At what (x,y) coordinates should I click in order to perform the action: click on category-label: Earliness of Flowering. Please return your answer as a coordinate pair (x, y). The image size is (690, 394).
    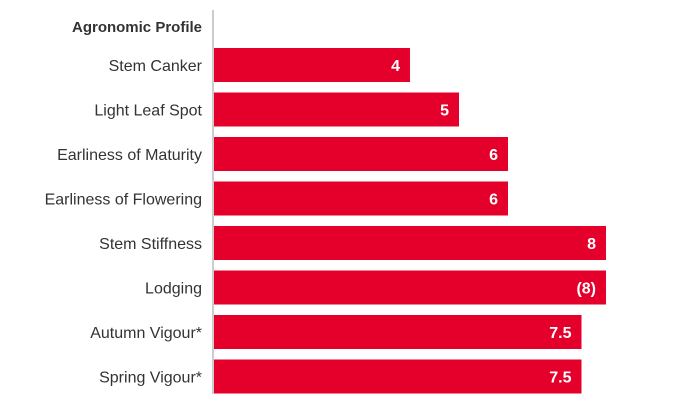
    Looking at the image, I should click on (123, 200).